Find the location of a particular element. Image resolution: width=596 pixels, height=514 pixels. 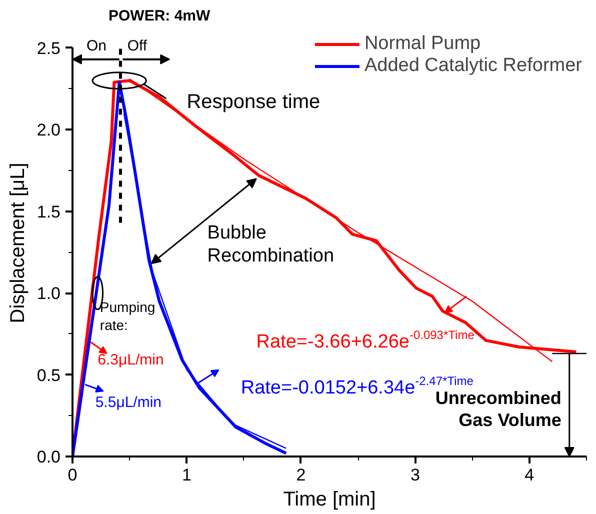

x-tick-label: 3 is located at coordinates (415, 475).